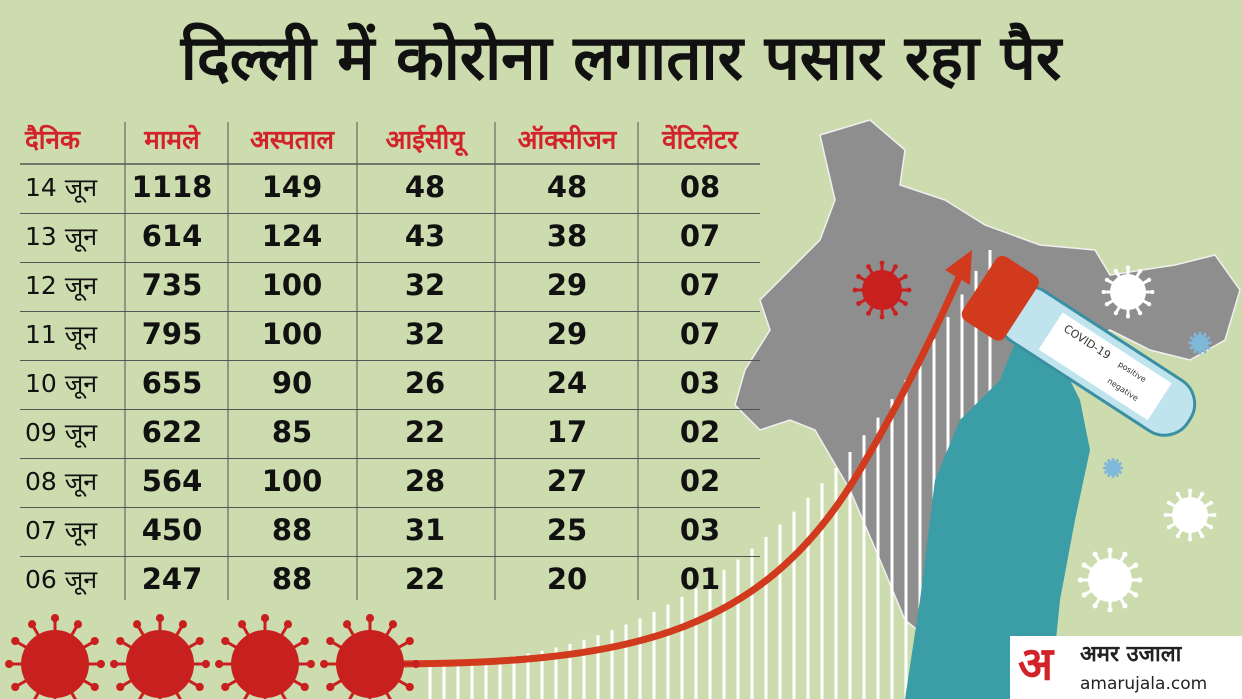  What do you see at coordinates (61, 188) in the screenshot?
I see `date-cell: 14 जून` at bounding box center [61, 188].